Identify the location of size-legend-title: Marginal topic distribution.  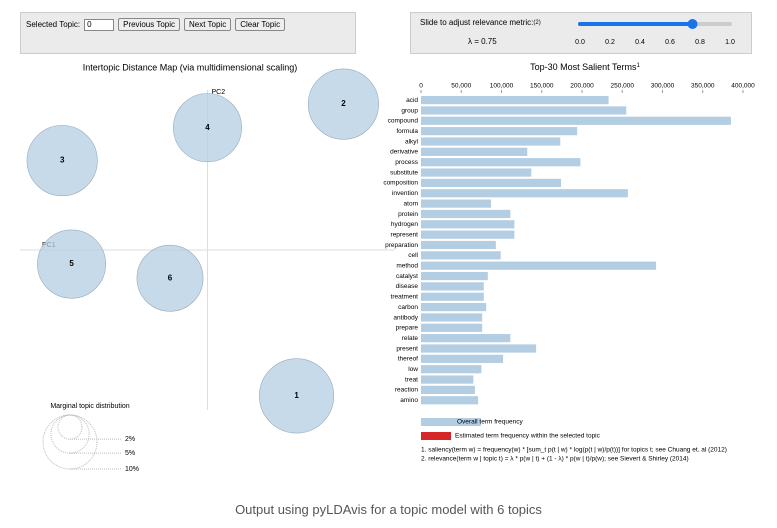
(89, 406).